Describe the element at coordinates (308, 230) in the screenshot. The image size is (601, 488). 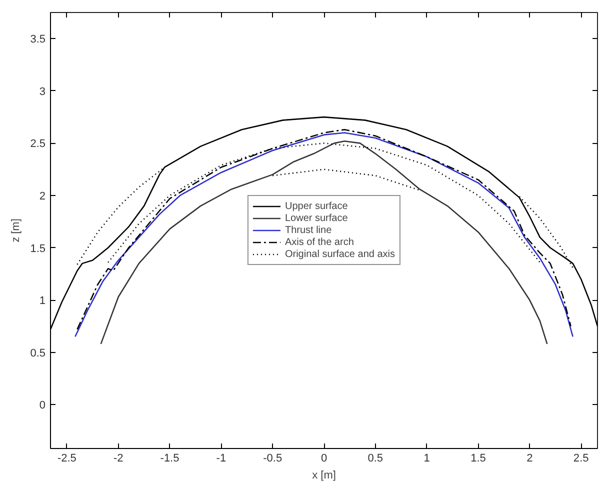
I see `legend-label: Thrust line` at that location.